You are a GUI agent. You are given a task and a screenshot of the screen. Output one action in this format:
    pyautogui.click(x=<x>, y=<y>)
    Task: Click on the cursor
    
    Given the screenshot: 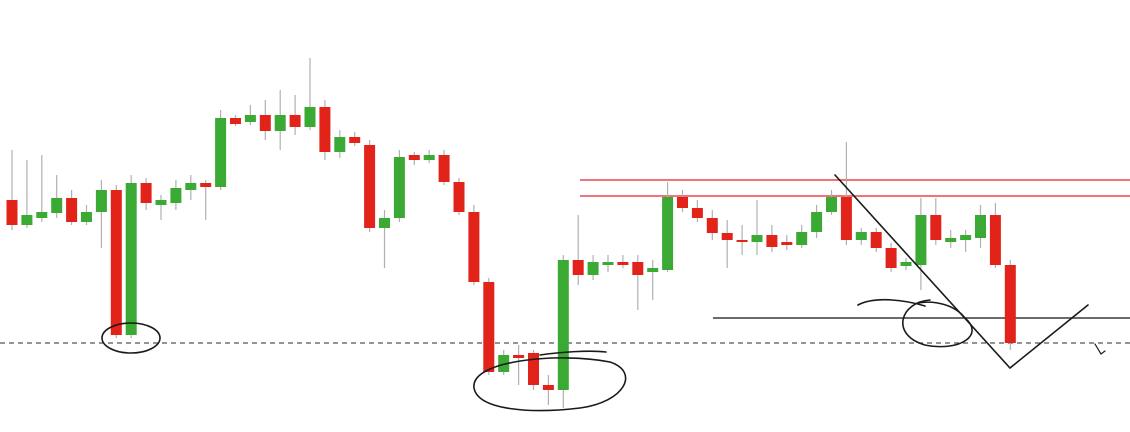 What is the action you would take?
    pyautogui.click(x=1100, y=349)
    